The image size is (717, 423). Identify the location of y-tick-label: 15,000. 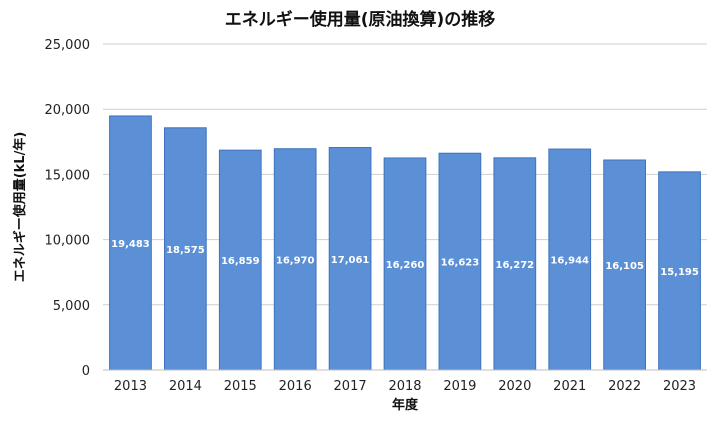
(68, 175).